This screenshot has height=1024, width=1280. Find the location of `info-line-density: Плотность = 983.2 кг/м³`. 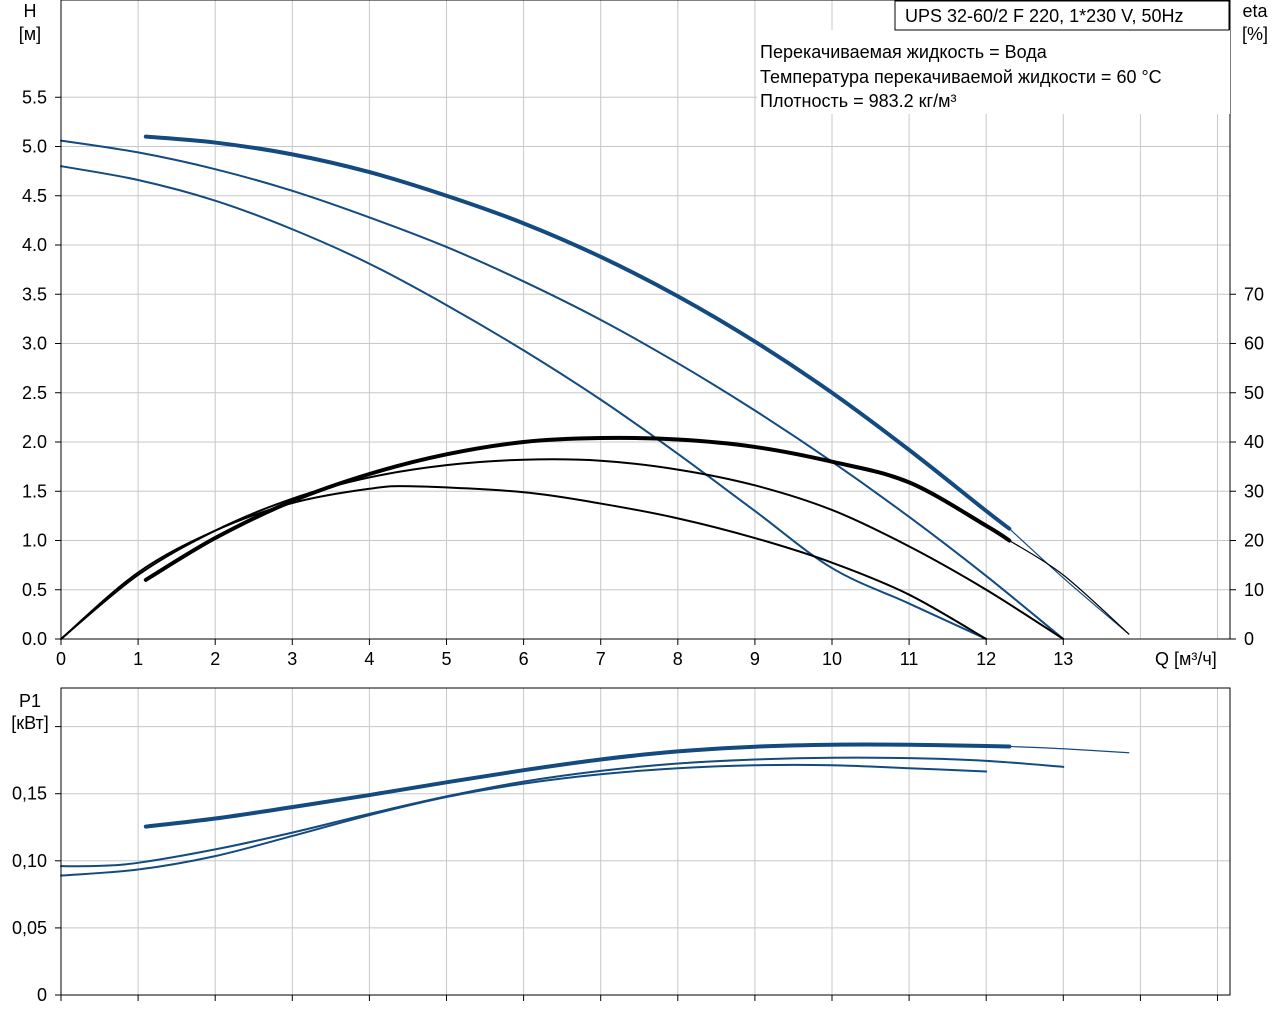

info-line-density: Плотность = 983.2 кг/м³ is located at coordinates (858, 101).